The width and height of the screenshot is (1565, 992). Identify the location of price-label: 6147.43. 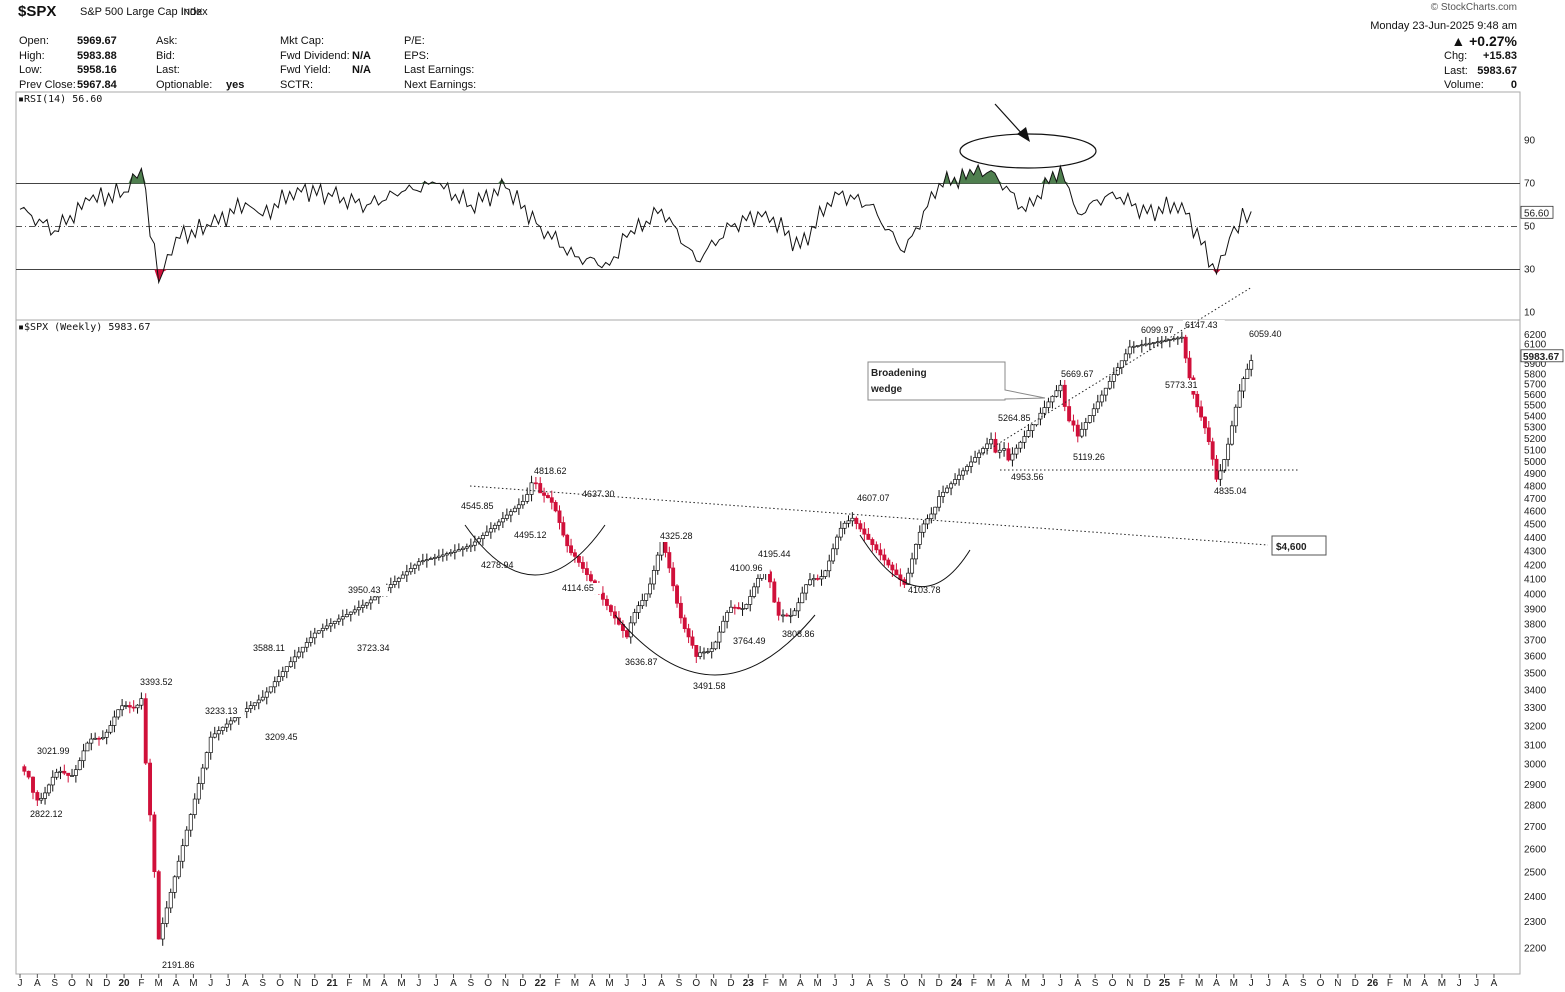
(1201, 325).